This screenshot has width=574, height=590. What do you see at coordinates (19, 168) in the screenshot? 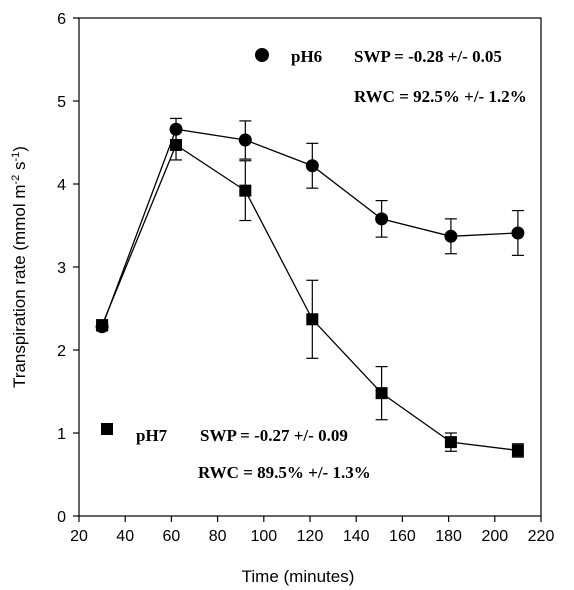
I see `y-axis-label-mid: s` at bounding box center [19, 168].